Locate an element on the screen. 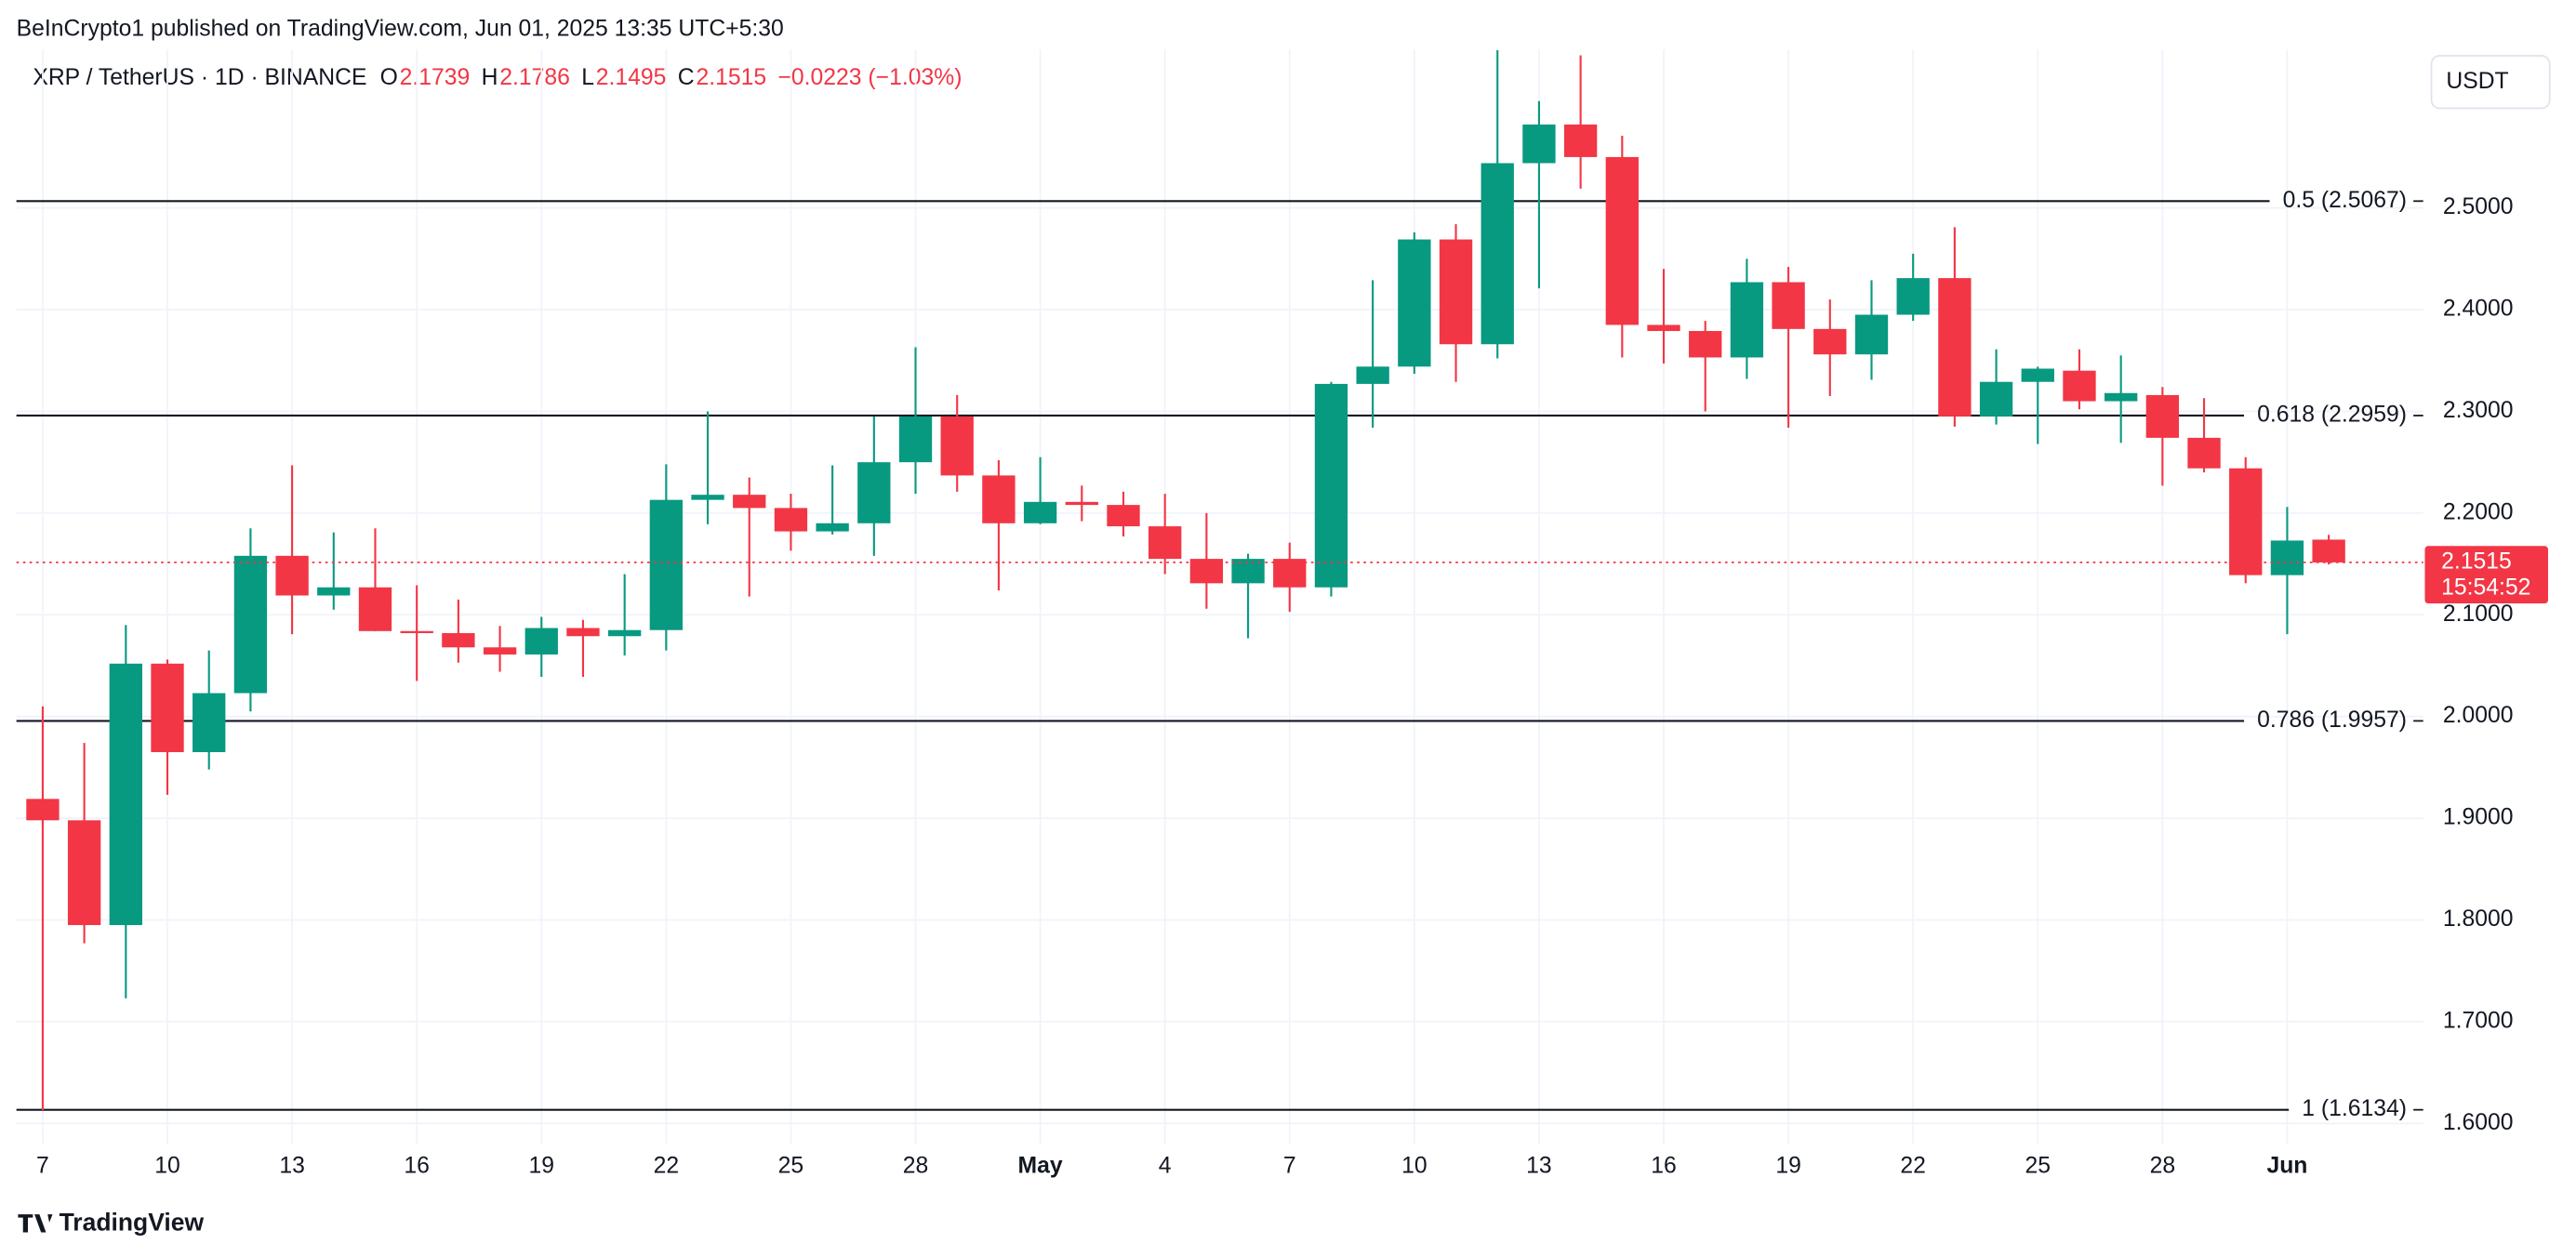 This screenshot has width=2576, height=1257. x-tick-label: 4 is located at coordinates (1165, 1165).